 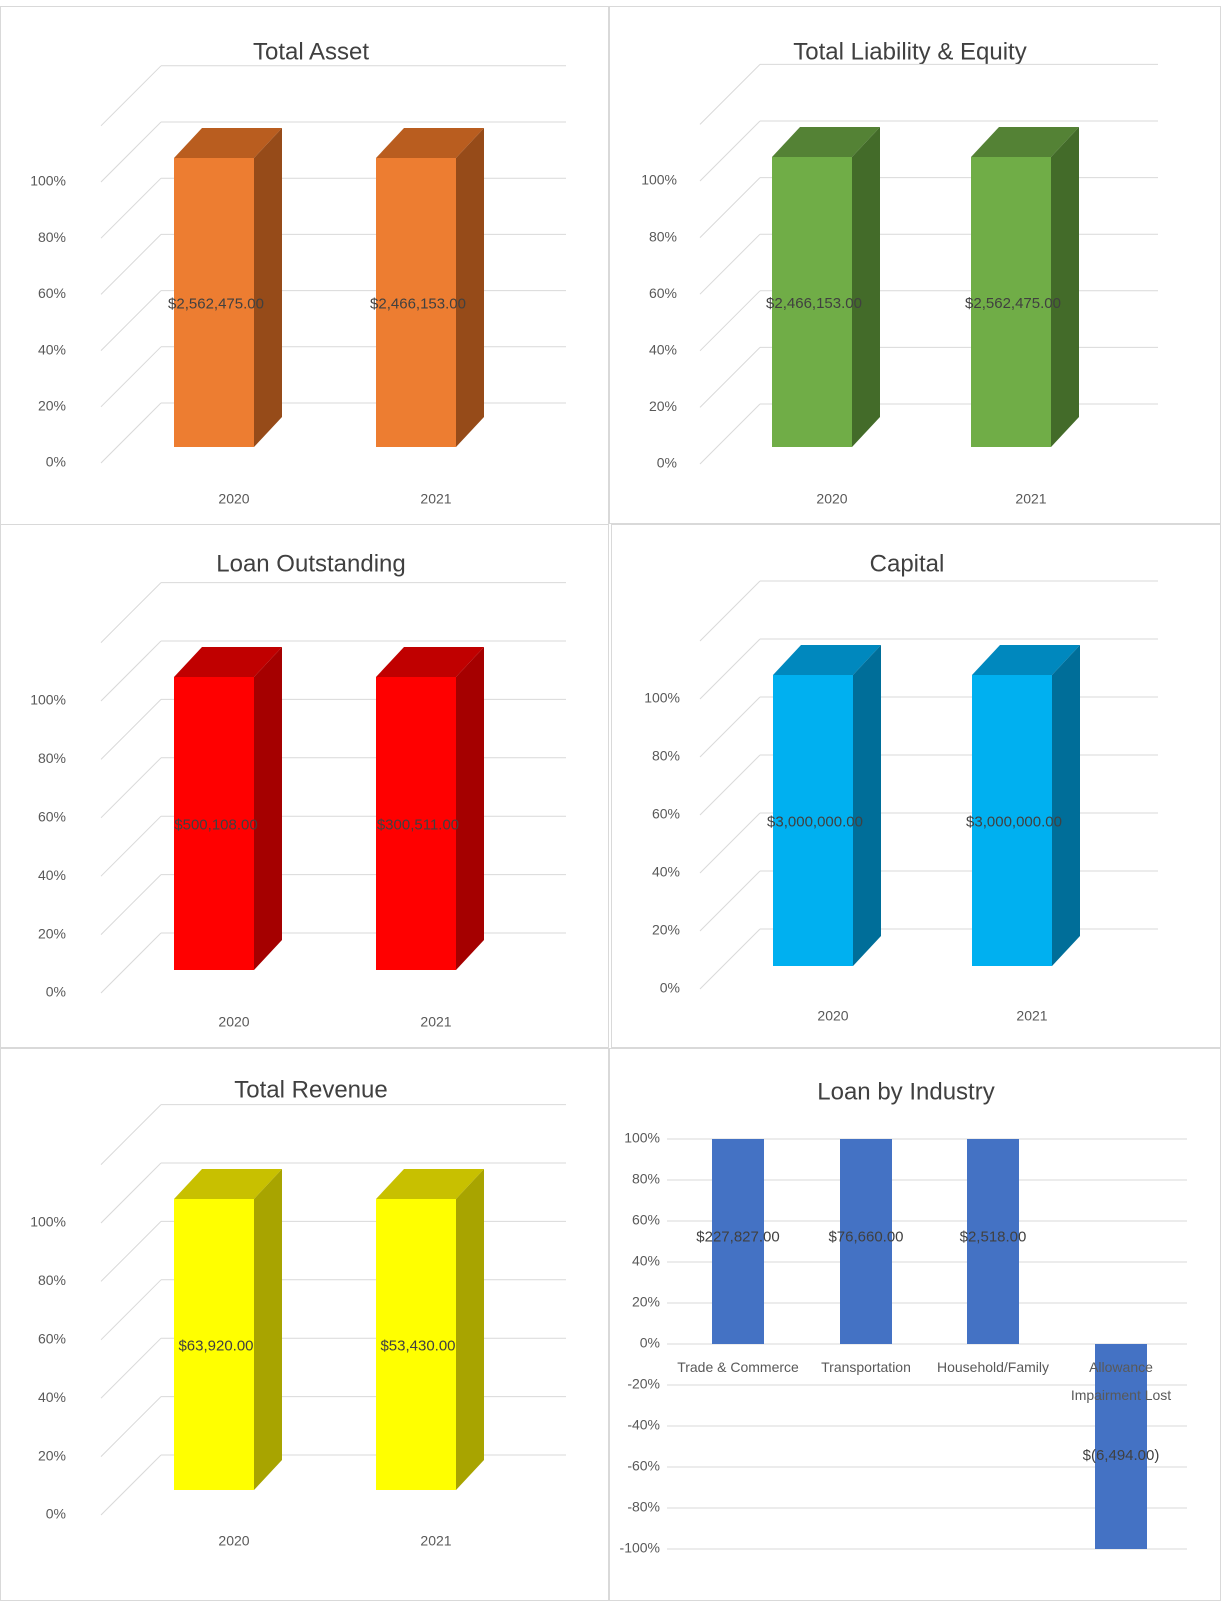 I want to click on data-label: $(6,494.00), so click(x=1121, y=1455).